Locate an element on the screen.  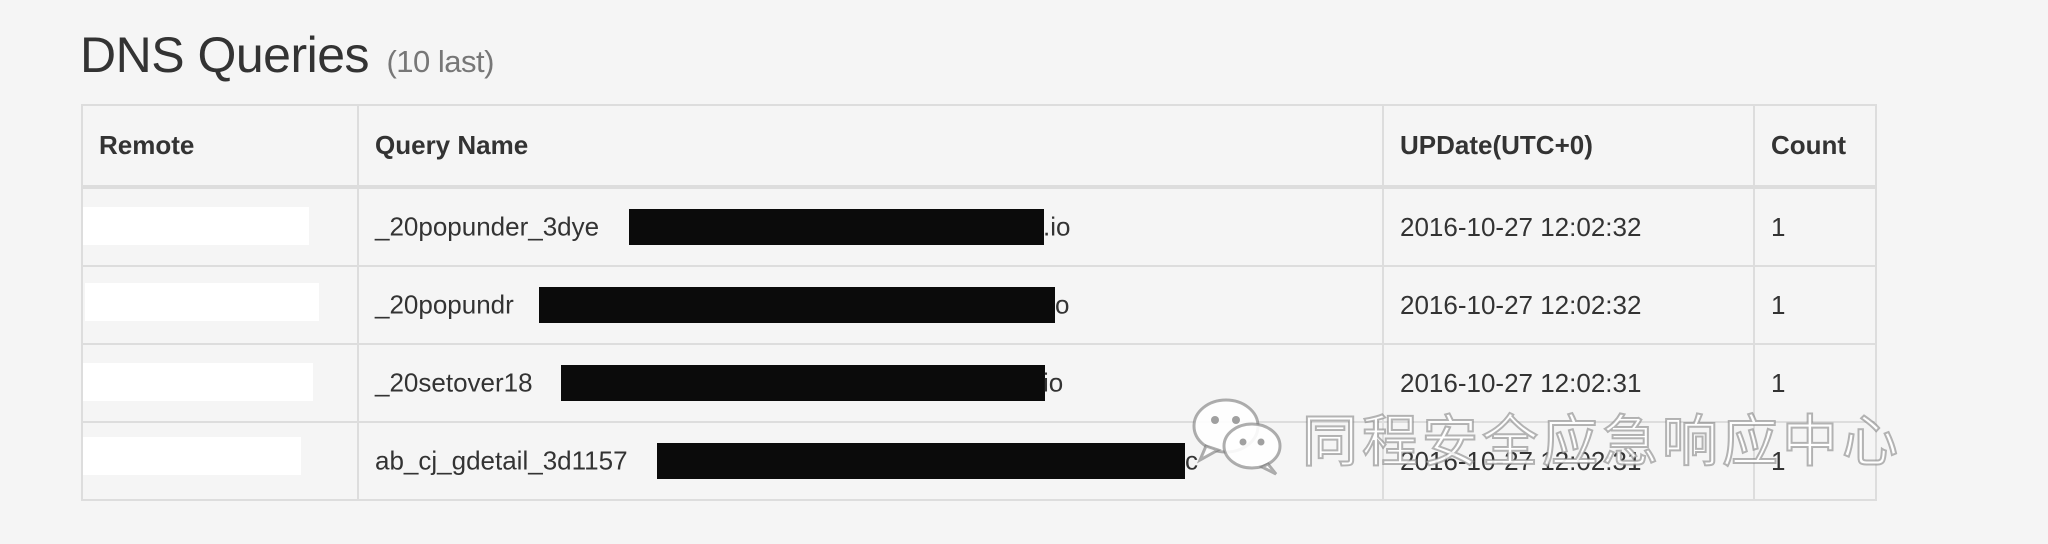
column-header-remote: Remote is located at coordinates (220, 146).